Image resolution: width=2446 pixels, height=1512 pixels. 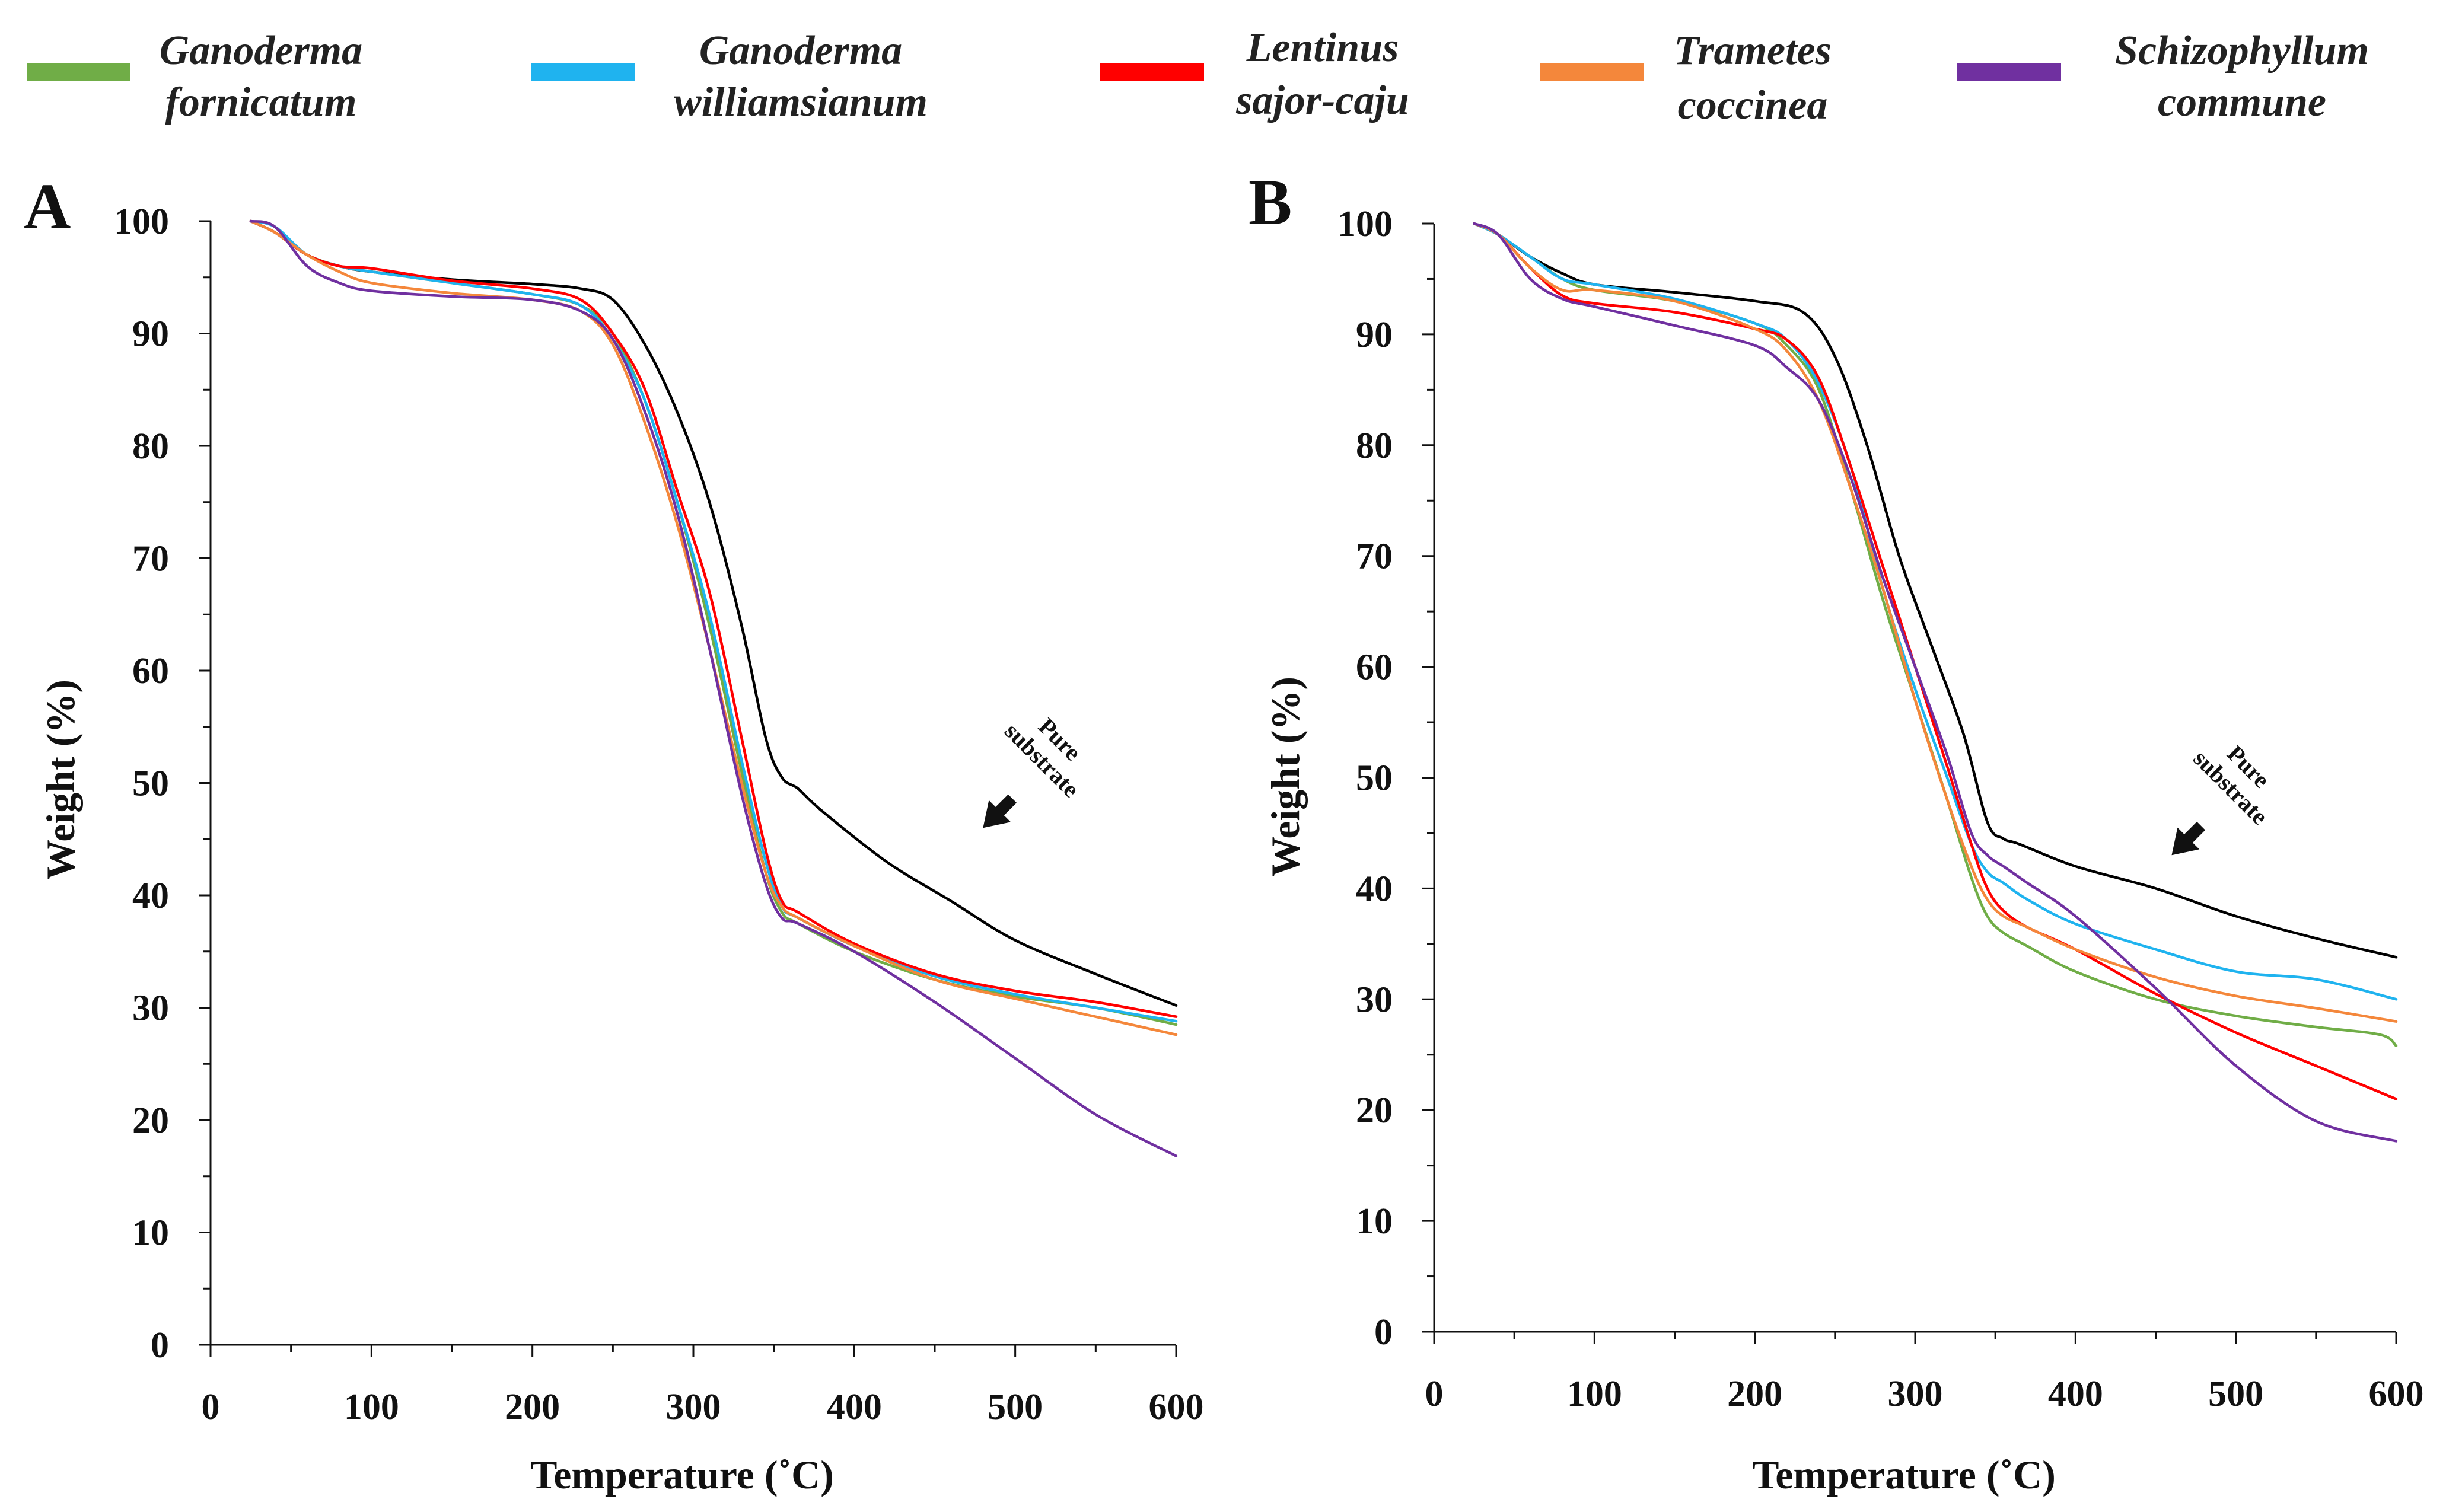 I want to click on legend-item-schizophyllum-commune: Schizophyllum commune, so click(x=2163, y=76).